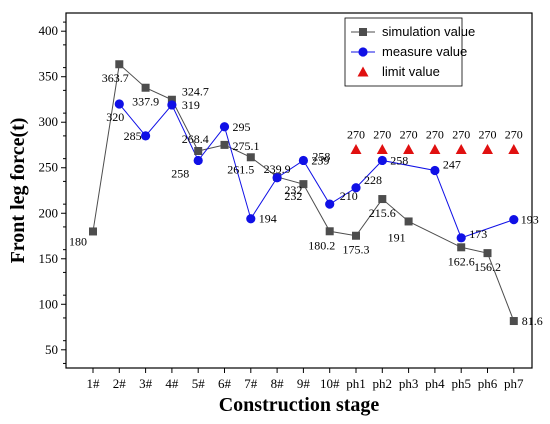 Image resolution: width=550 pixels, height=424 pixels. Describe the element at coordinates (242, 127) in the screenshot. I see `measure-data-label: 295` at that location.